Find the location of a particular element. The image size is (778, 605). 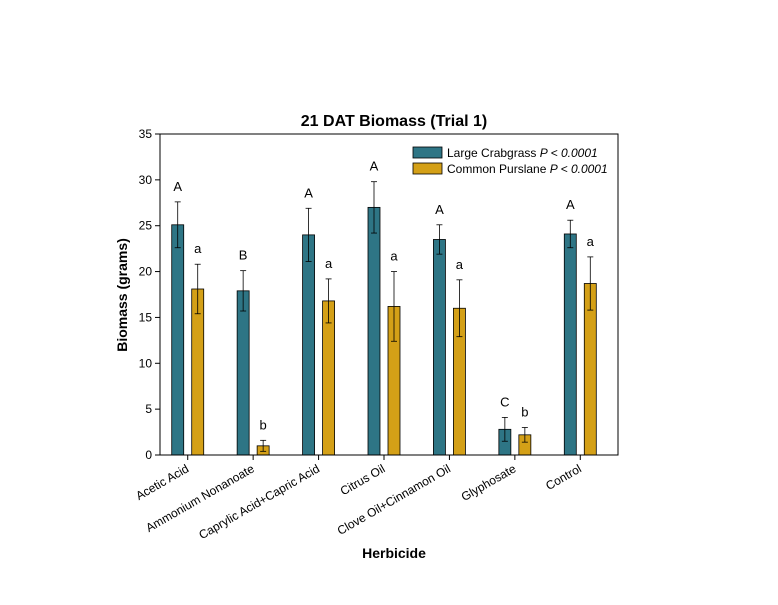

y-tick-label: 25 is located at coordinates (146, 226).